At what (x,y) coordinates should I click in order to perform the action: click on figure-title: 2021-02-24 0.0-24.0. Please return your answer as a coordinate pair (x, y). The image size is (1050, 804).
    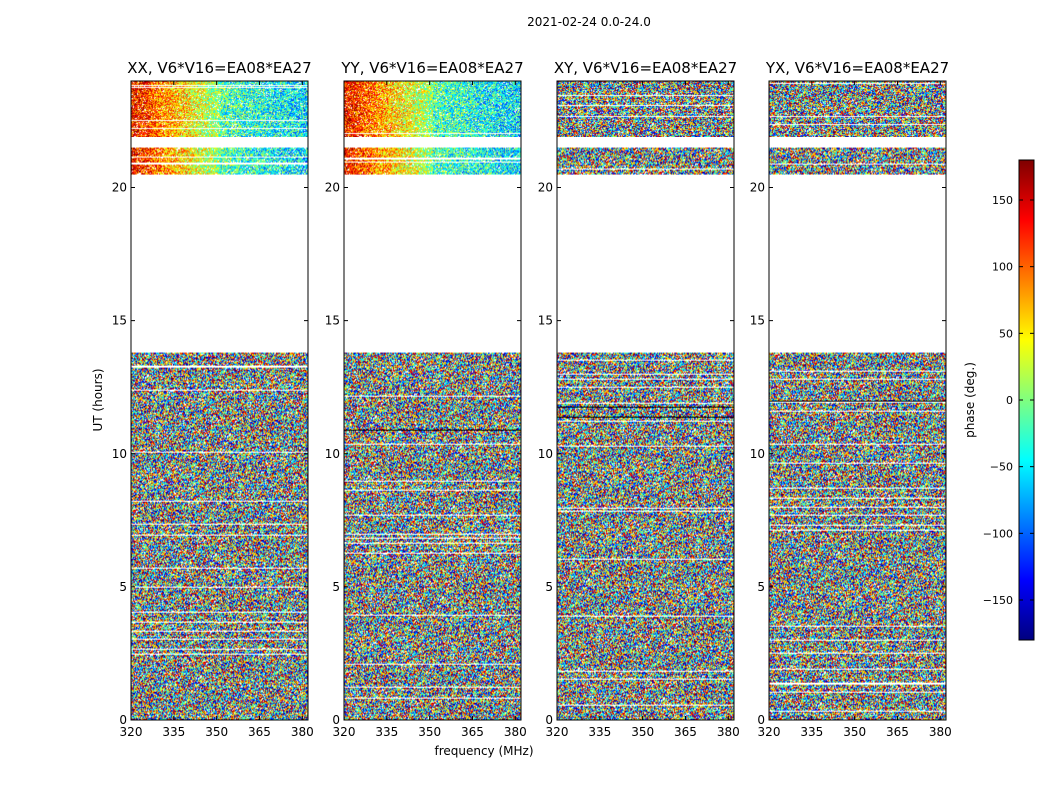
    Looking at the image, I should click on (589, 22).